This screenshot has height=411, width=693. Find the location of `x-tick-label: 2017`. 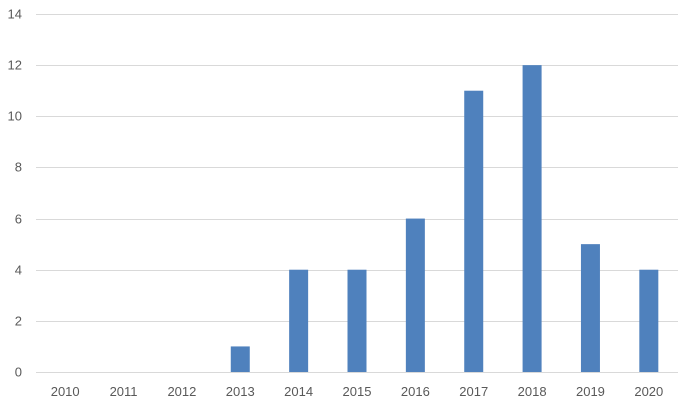

x-tick-label: 2017 is located at coordinates (473, 391).